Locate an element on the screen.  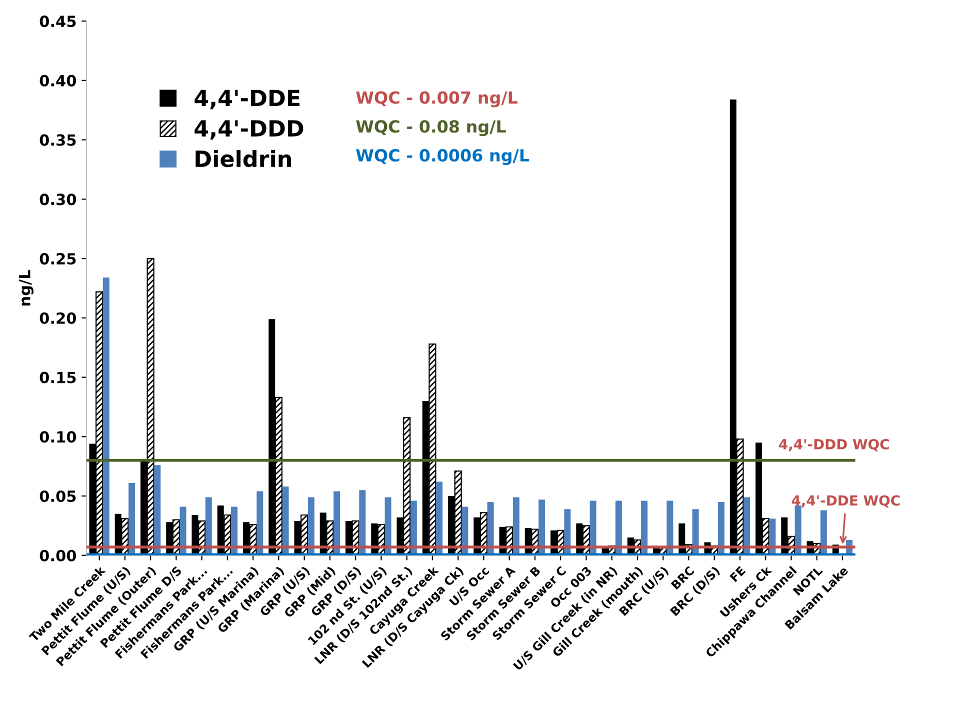
annotation: 4,4'-DDD WQC is located at coordinates (834, 445).